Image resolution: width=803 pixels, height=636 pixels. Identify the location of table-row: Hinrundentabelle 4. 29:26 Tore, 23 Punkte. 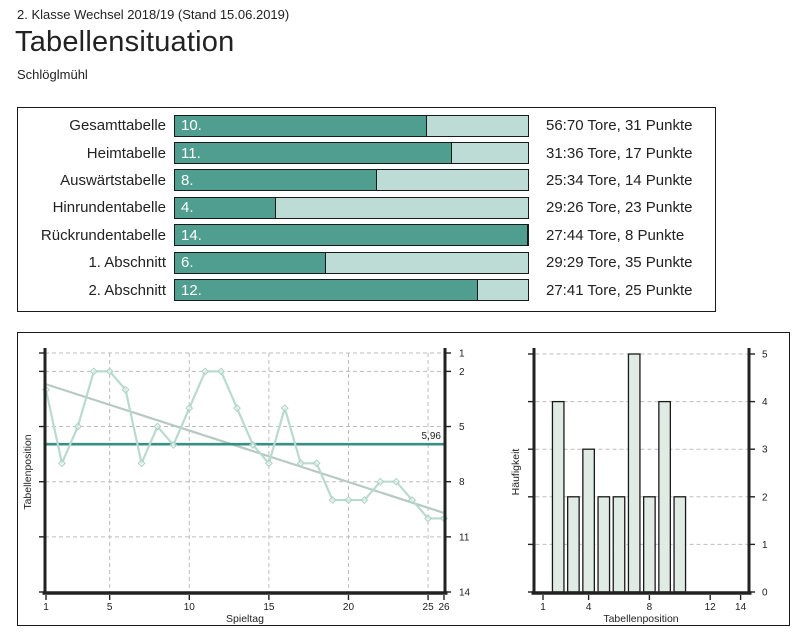
(366, 207).